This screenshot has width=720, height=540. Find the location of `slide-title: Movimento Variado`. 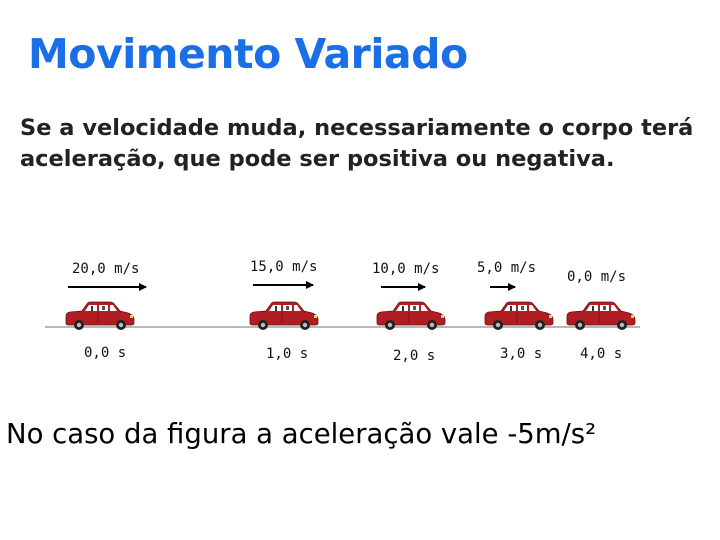

slide-title: Movimento Variado is located at coordinates (248, 54).